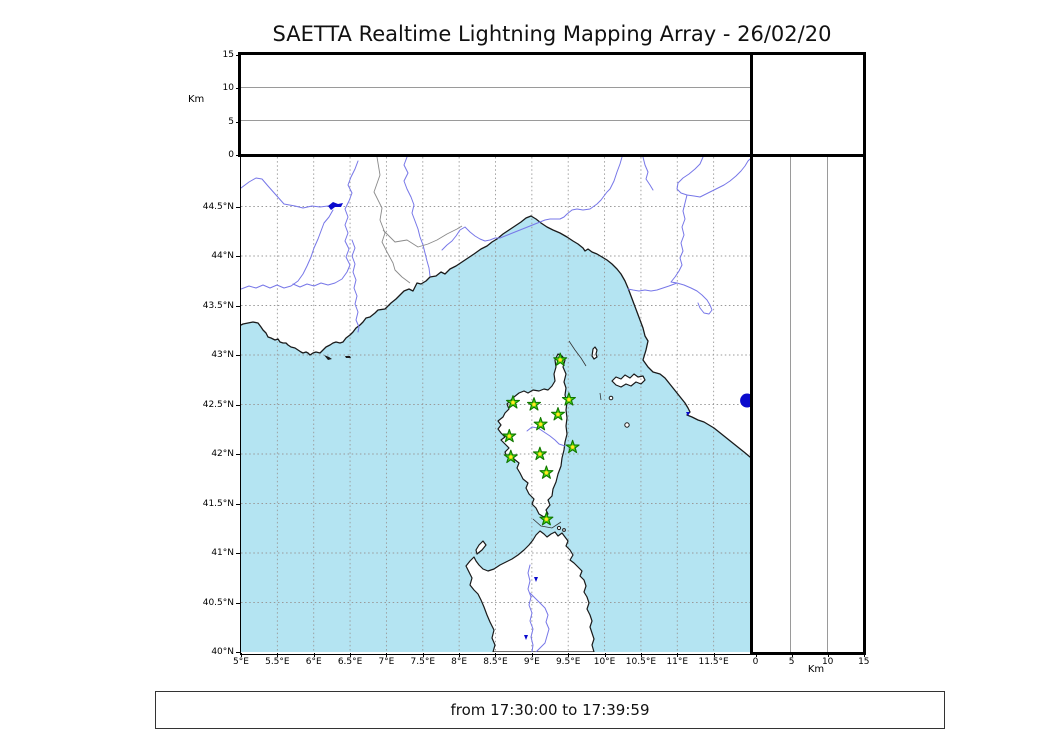 The image size is (1050, 750). Describe the element at coordinates (648, 174) in the screenshot. I see `small-river-north` at that location.